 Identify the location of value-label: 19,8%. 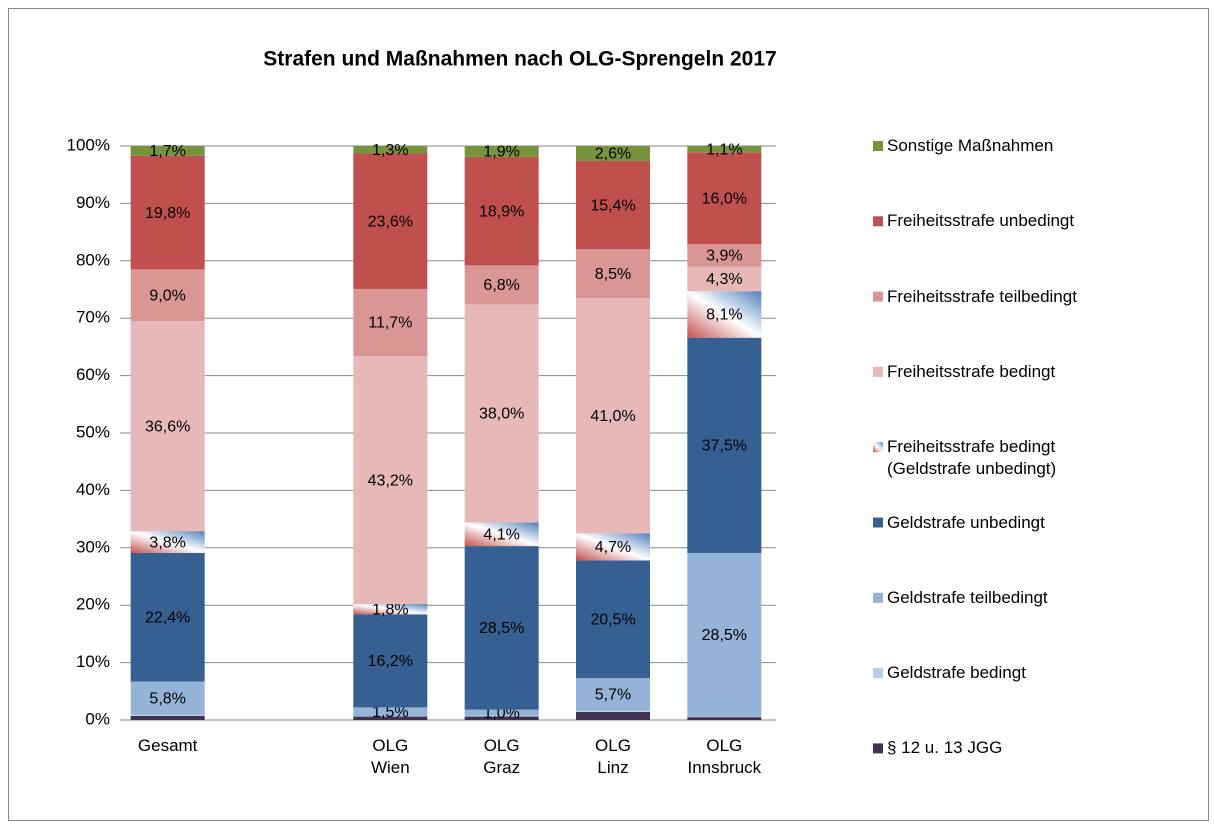
(167, 213).